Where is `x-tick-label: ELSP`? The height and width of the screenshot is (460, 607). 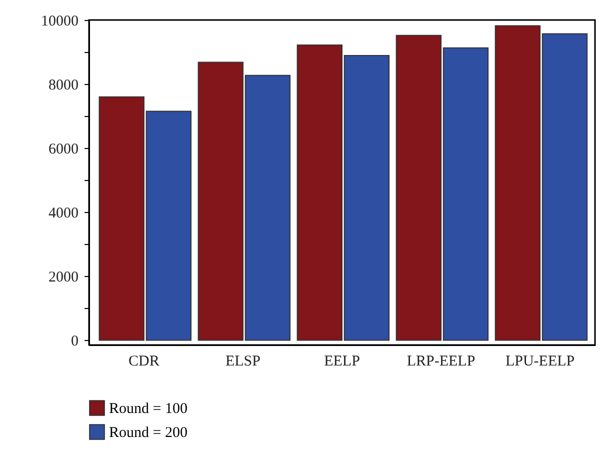
x-tick-label: ELSP is located at coordinates (242, 362).